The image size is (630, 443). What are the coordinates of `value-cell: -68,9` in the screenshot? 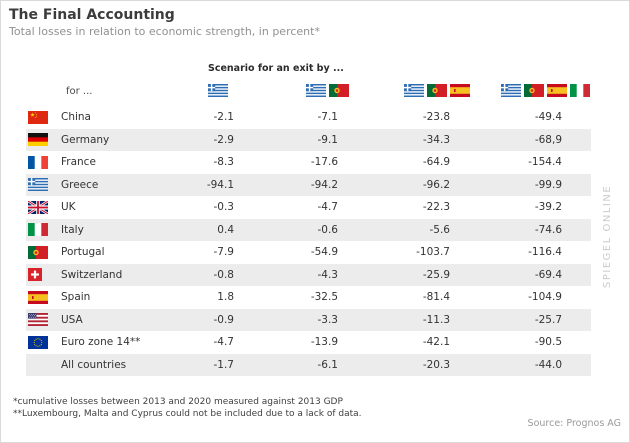 It's located at (548, 139).